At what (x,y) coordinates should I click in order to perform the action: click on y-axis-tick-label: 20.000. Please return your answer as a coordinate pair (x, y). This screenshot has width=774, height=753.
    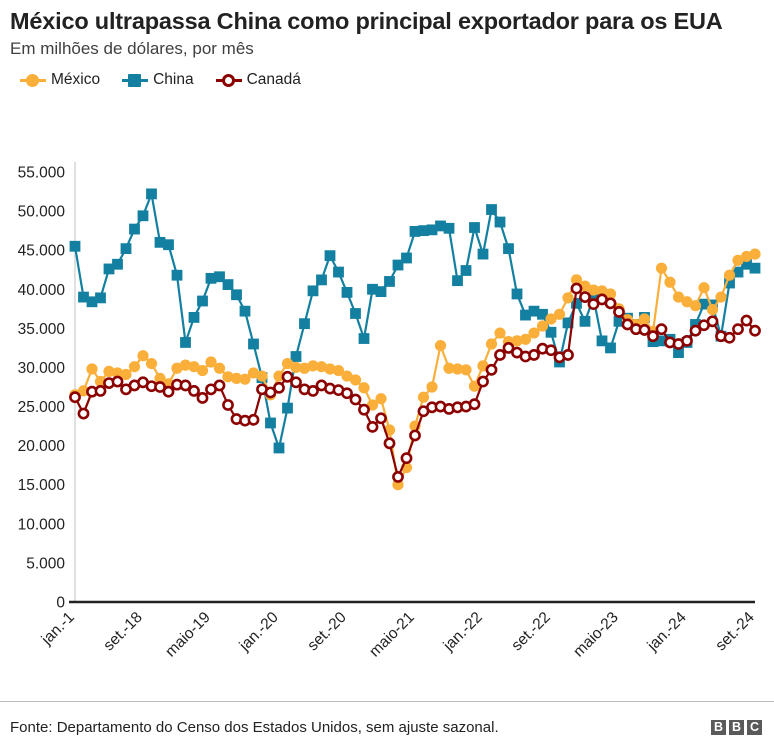
    Looking at the image, I should click on (42, 446).